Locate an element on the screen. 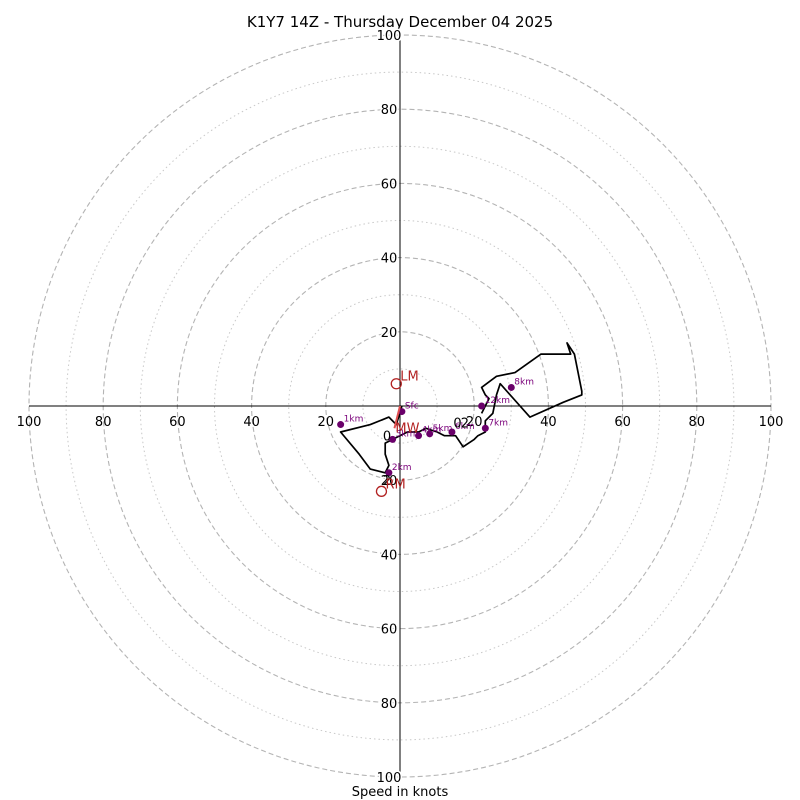  hodograph-trace is located at coordinates (461, 408).